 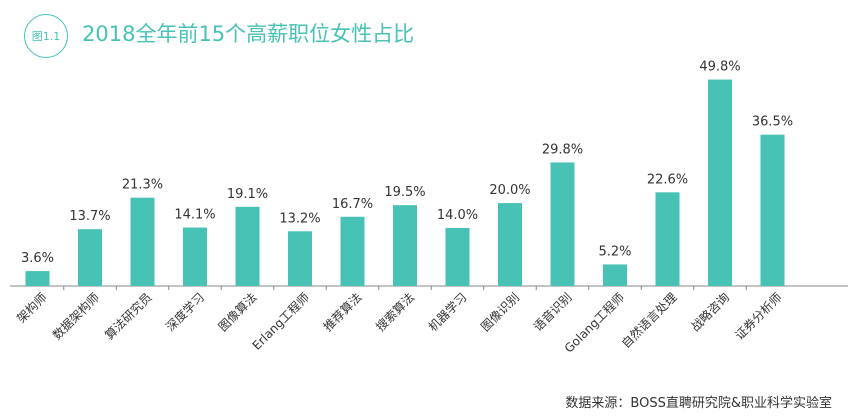 What do you see at coordinates (395, 312) in the screenshot?
I see `category-label-7: 搜索算法` at bounding box center [395, 312].